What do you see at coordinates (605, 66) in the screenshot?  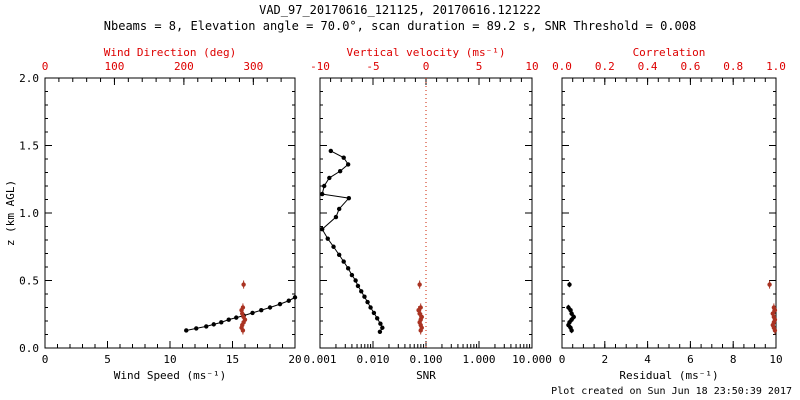 I see `svg-text: 0.2` at bounding box center [605, 66].